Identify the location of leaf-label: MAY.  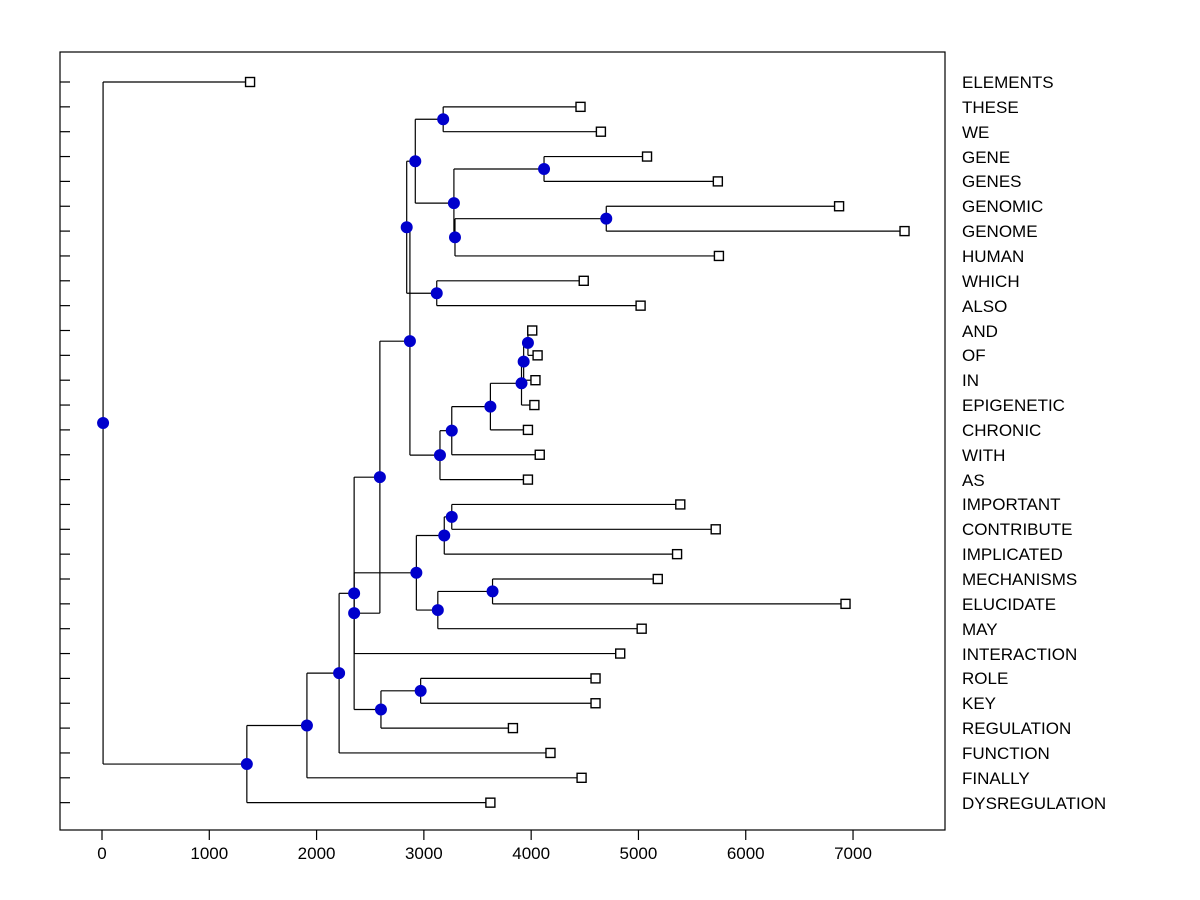
(980, 629).